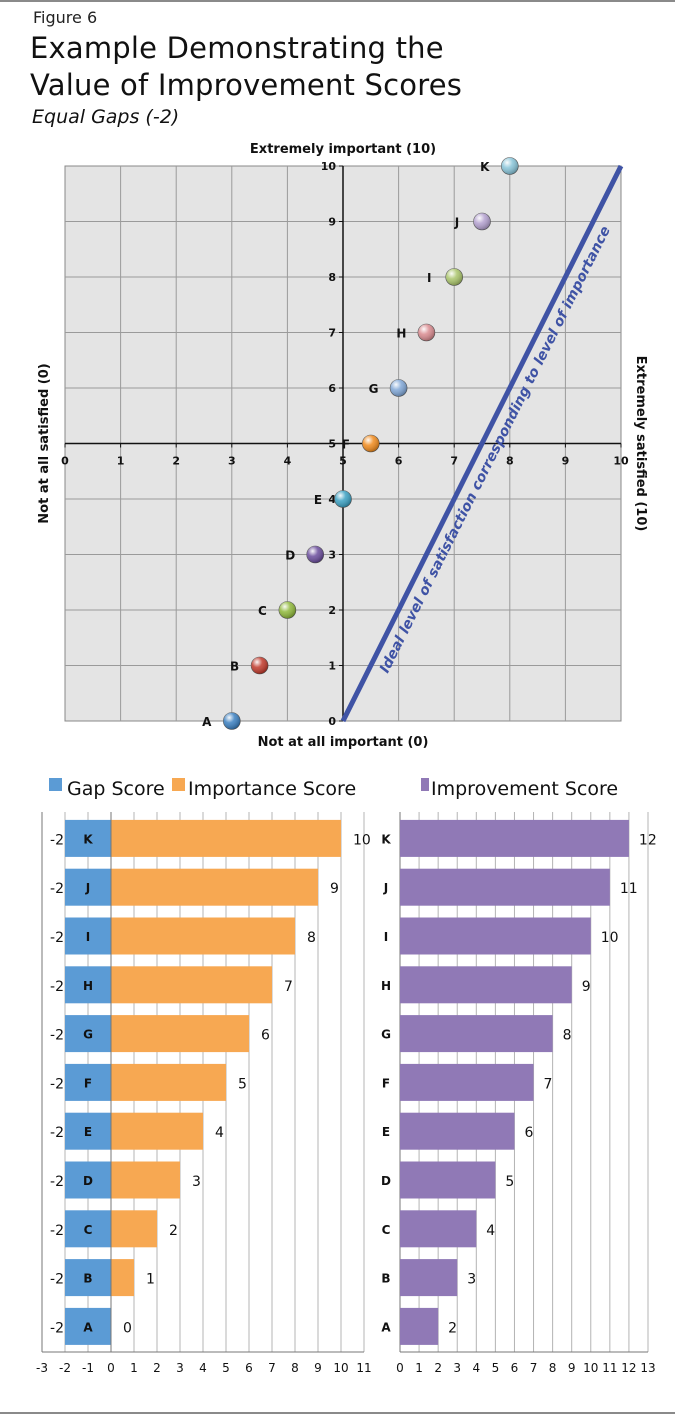 The width and height of the screenshot is (675, 1416). Describe the element at coordinates (116, 789) in the screenshot. I see `legend-label-gap: Gap Score` at that location.